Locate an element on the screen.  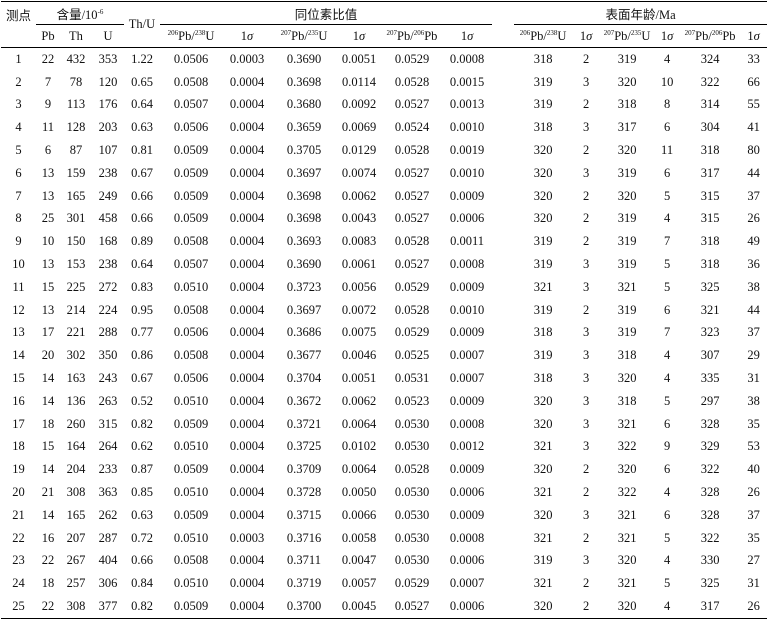
header-ratio-207-206-sigma: 1σ is located at coordinates (467, 36).